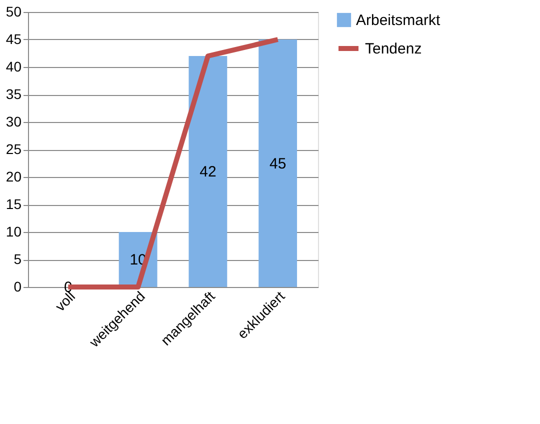  Describe the element at coordinates (14, 94) in the screenshot. I see `y-tick-label: 35` at that location.